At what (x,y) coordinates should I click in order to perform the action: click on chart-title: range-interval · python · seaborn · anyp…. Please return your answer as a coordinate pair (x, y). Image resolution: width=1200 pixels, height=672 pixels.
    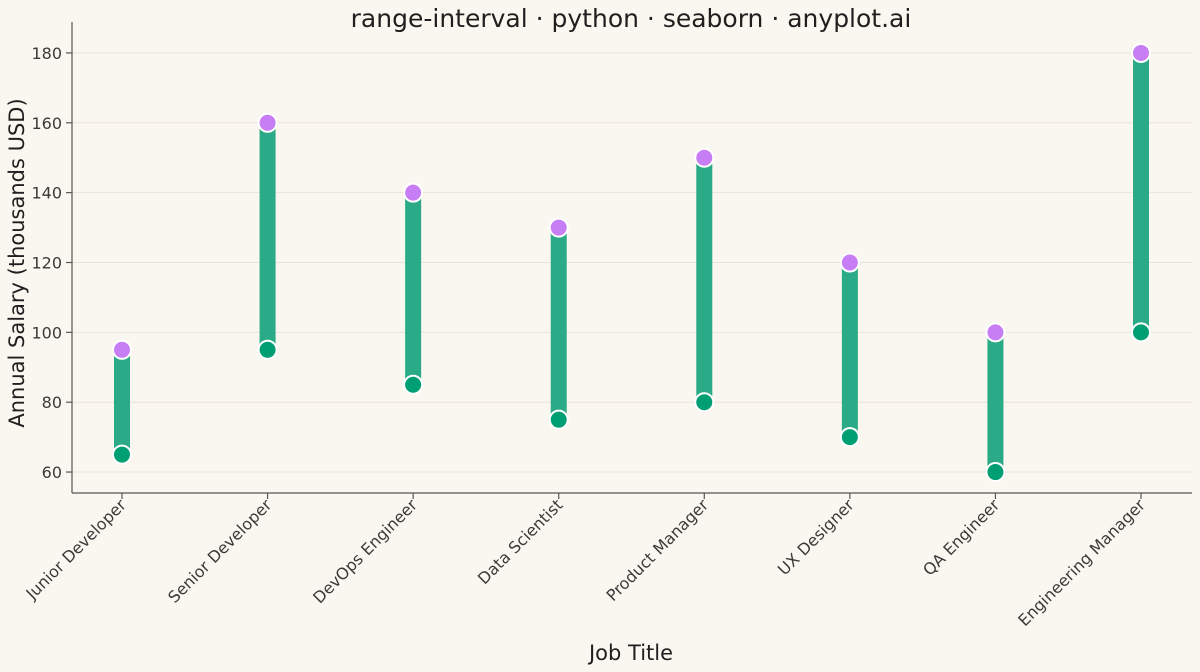
    Looking at the image, I should click on (631, 18).